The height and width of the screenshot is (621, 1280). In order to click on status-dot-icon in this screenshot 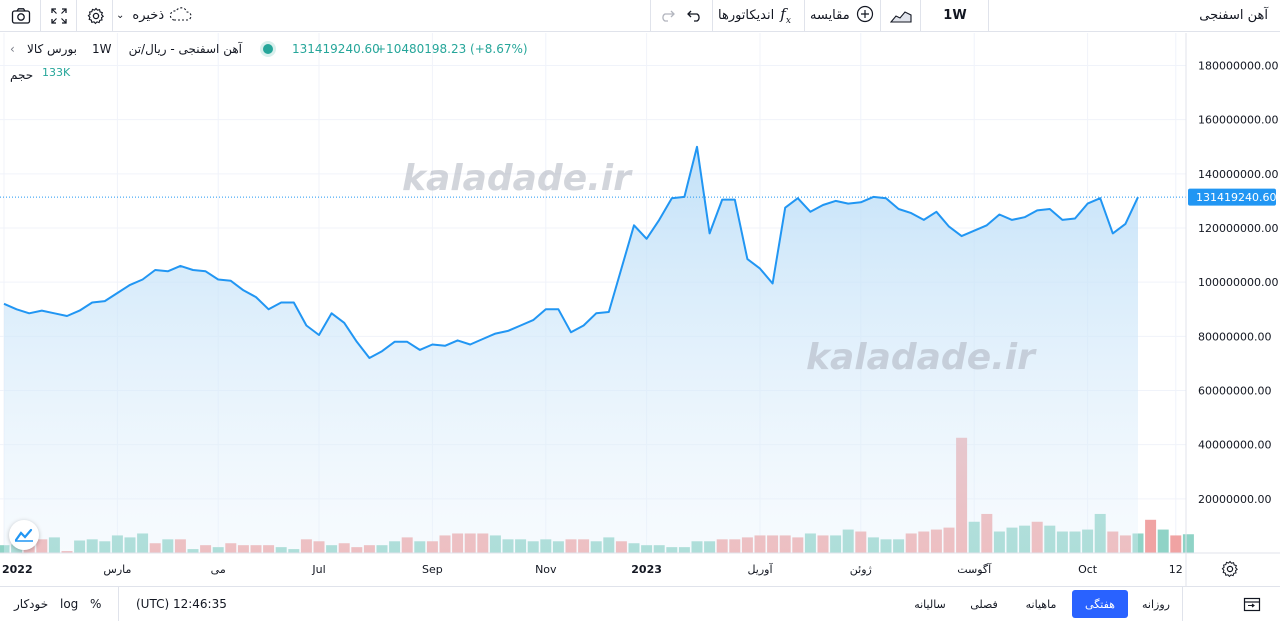, I will do `click(268, 49)`.